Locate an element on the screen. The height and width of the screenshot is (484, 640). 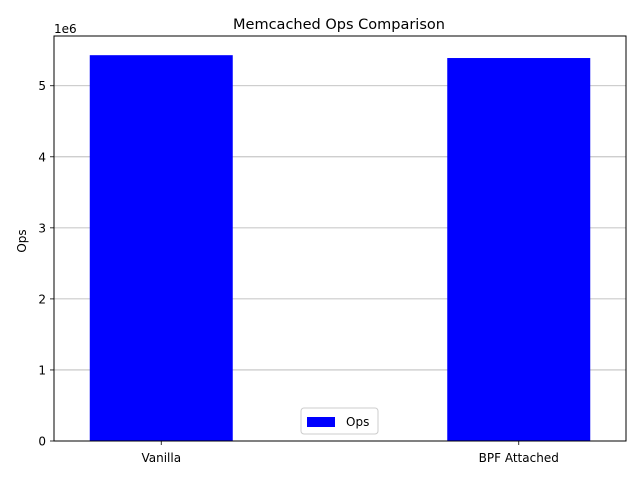
x-tick-label: BPF Attached is located at coordinates (519, 458).